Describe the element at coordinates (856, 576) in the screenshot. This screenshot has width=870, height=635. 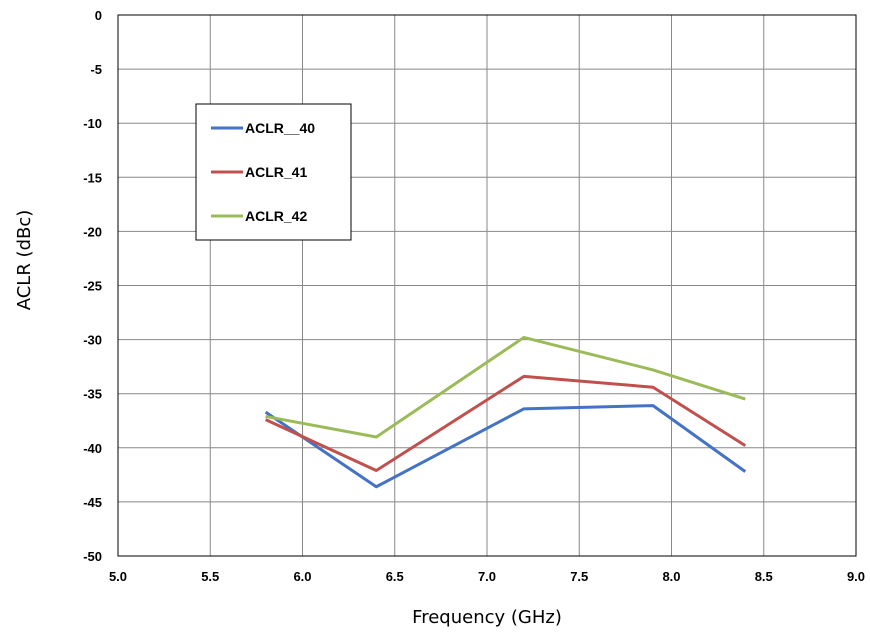
I see `x-tick-label: 9.0` at that location.